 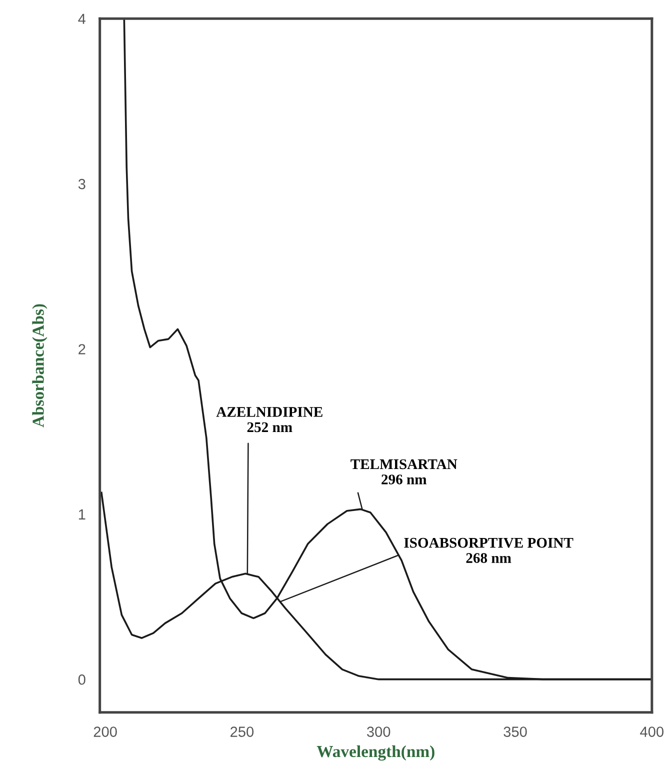 What do you see at coordinates (82, 19) in the screenshot?
I see `y-tick-label: 4` at bounding box center [82, 19].